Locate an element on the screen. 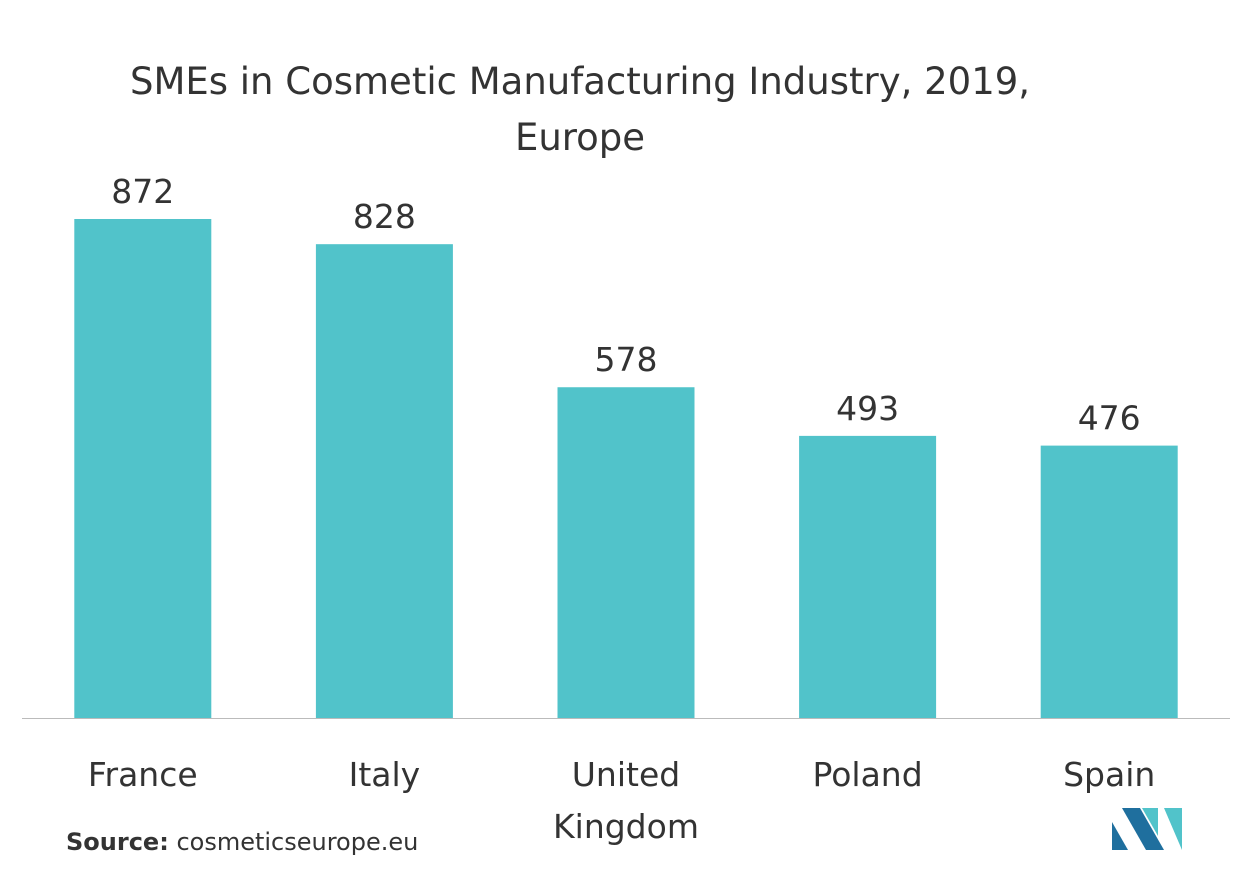  source-text: cosmeticseurope.eu is located at coordinates (297, 842).